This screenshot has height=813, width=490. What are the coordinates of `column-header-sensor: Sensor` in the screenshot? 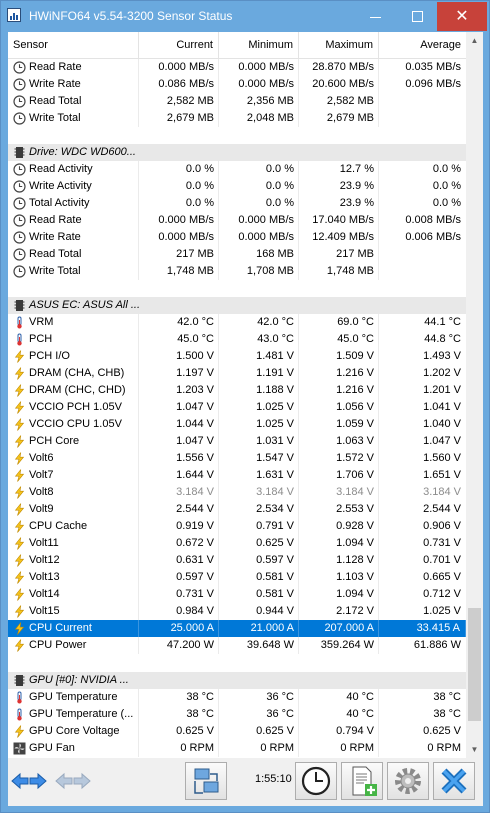 It's located at (73, 45).